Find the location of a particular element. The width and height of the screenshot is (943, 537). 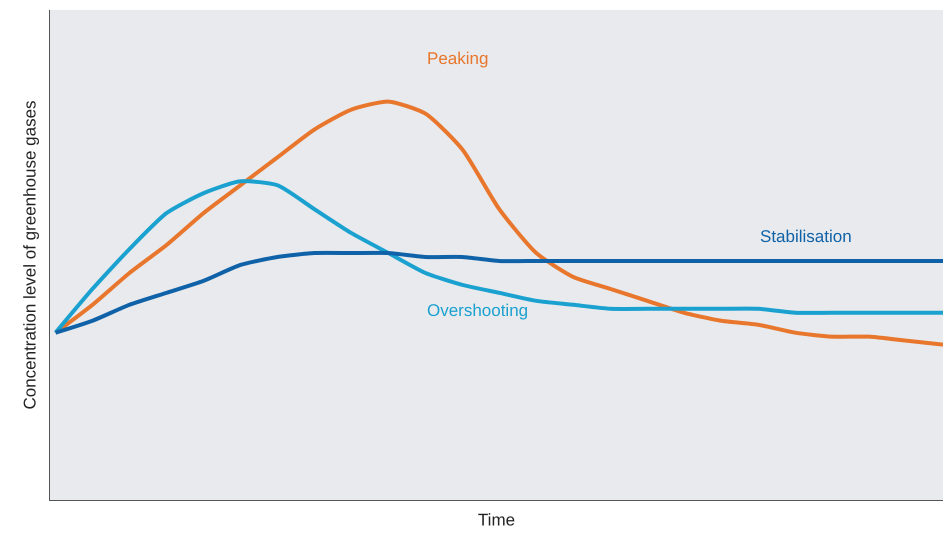

x-axis-title: Time is located at coordinates (497, 520).